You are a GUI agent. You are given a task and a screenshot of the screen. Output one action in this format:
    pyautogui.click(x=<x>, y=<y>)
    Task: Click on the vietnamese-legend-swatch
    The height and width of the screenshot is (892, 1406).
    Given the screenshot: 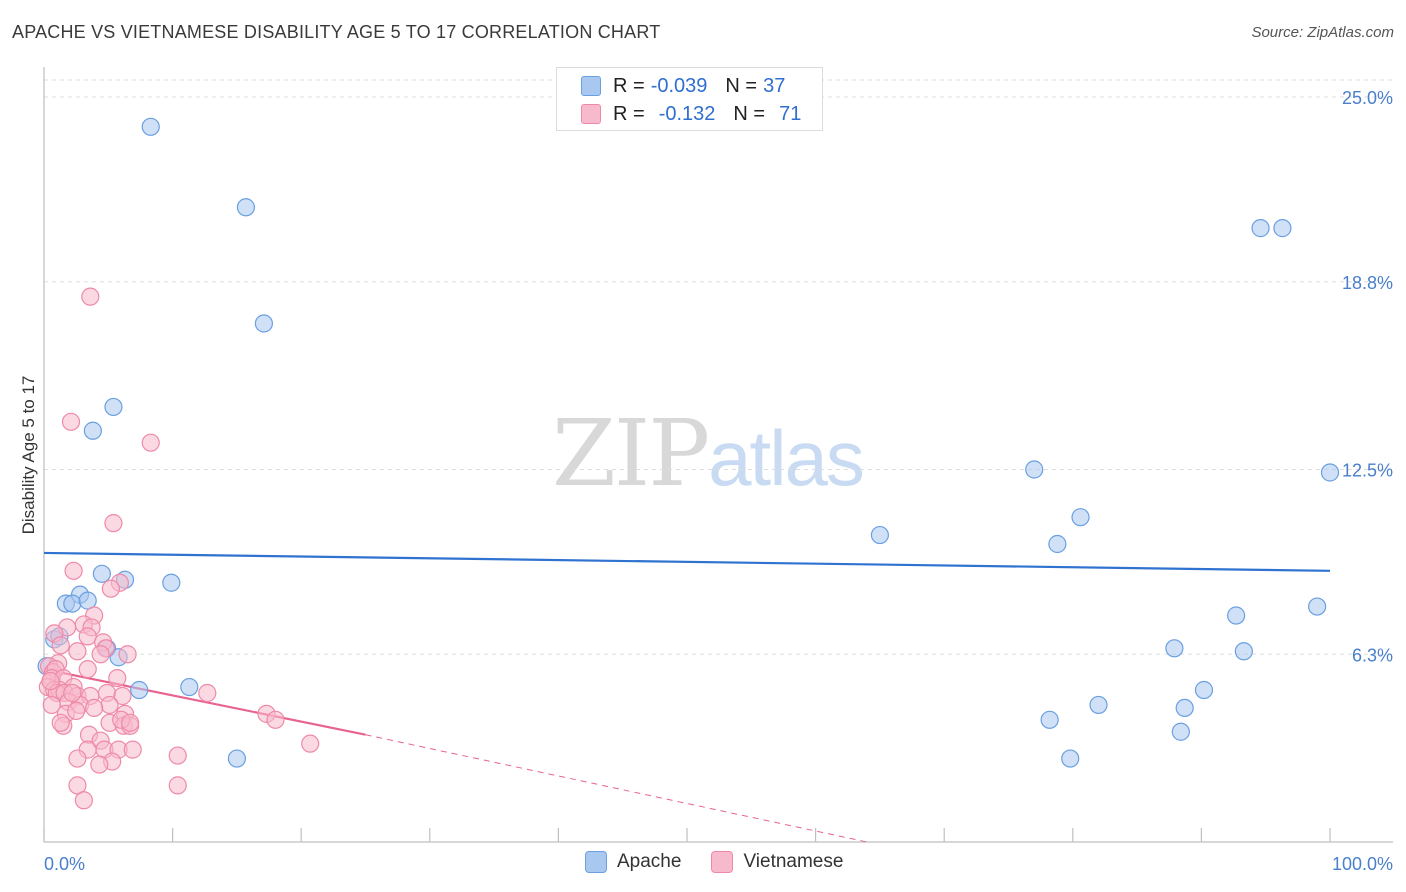 What is the action you would take?
    pyautogui.click(x=722, y=862)
    